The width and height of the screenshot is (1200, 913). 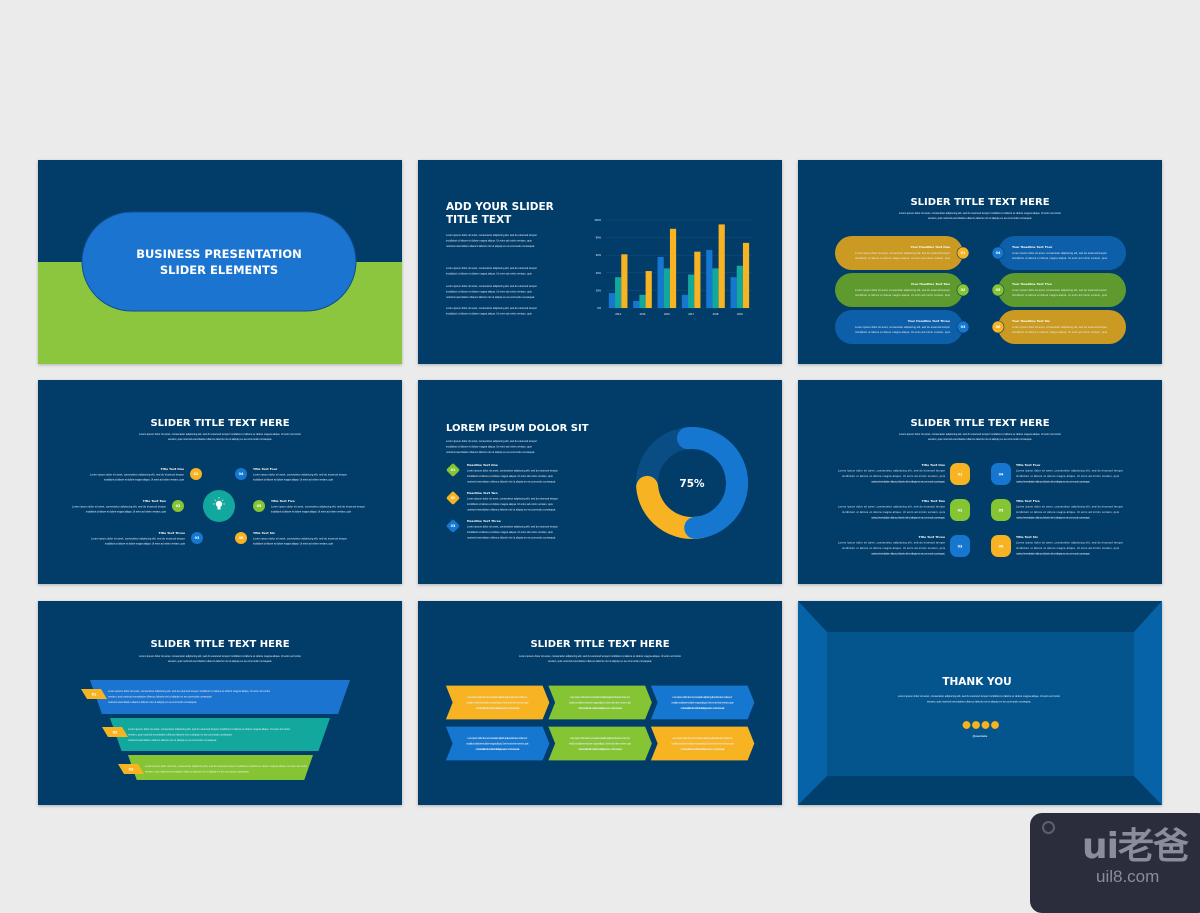 I want to click on title-line-1: ADD YOUR SLIDER, so click(x=500, y=207).